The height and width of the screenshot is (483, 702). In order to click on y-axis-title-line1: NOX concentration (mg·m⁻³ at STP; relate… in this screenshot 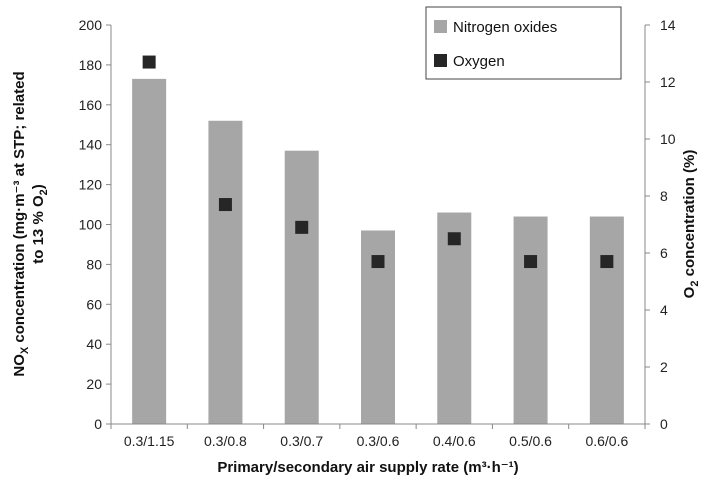, I will do `click(21, 223)`.